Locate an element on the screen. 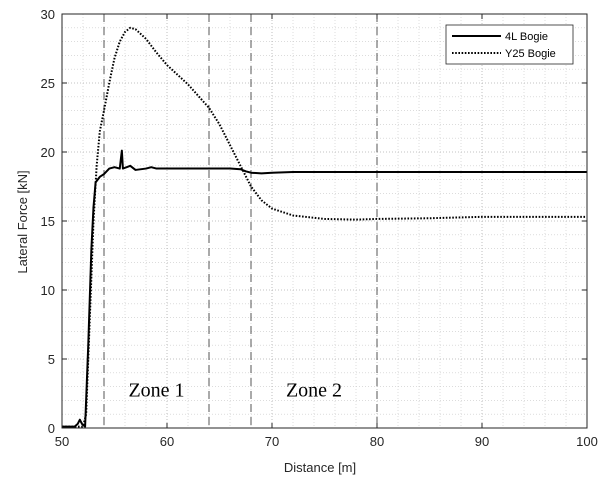  x-tick-label: 60 is located at coordinates (167, 441).